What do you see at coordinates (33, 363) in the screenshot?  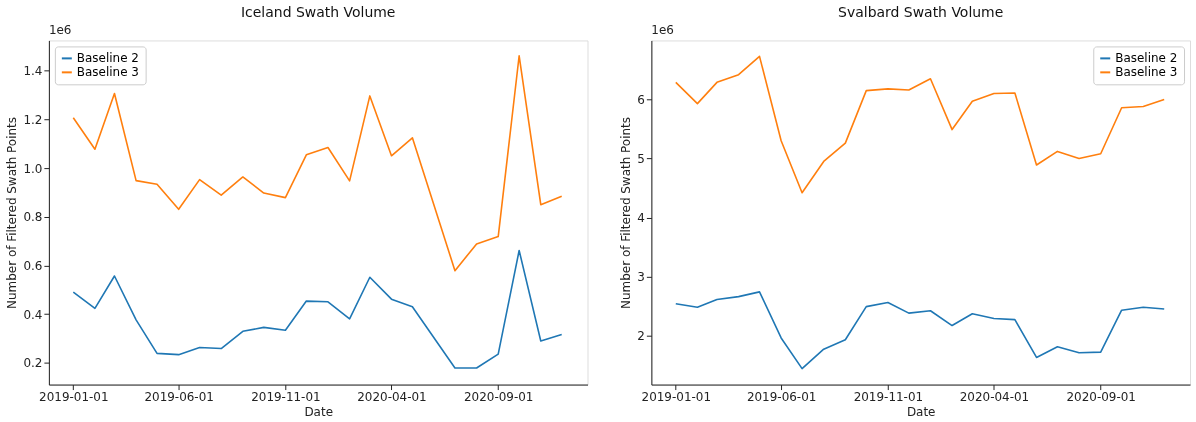 I see `y-tick-label: 0.2` at bounding box center [33, 363].